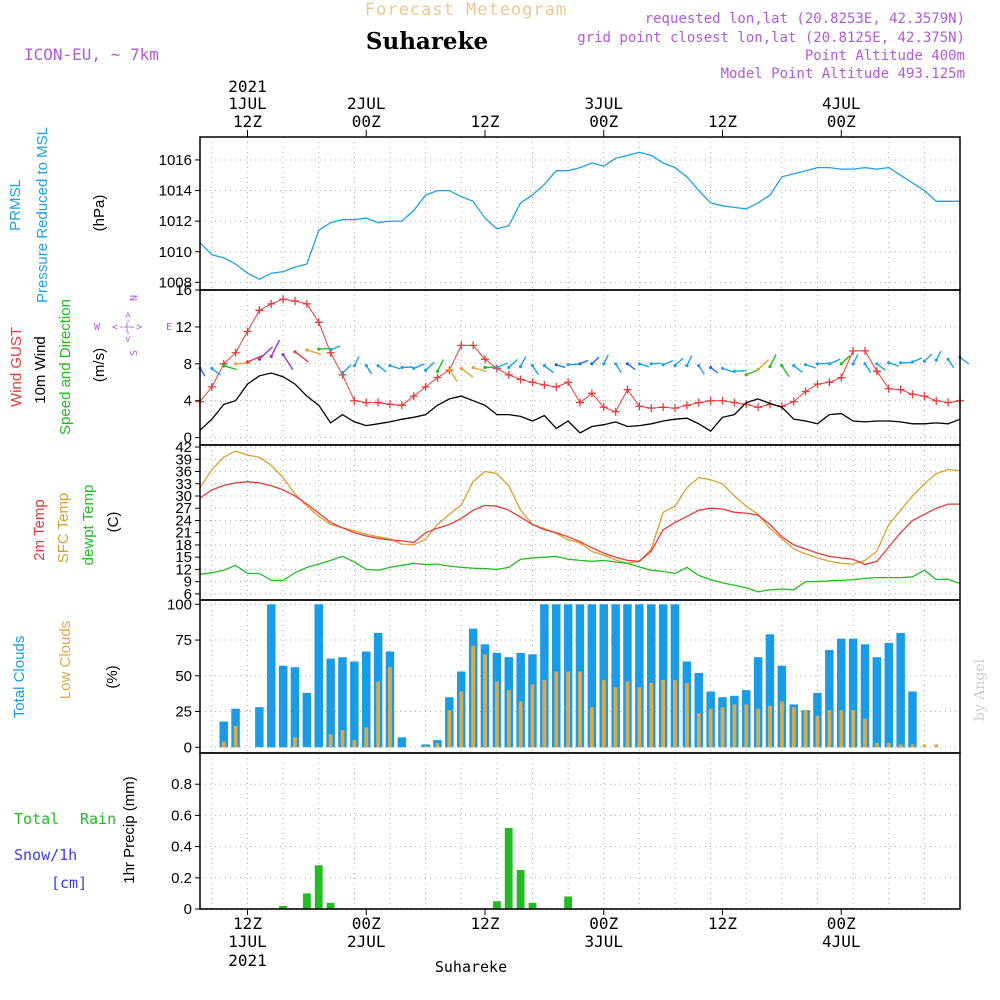 This screenshot has height=1000, width=1000. What do you see at coordinates (183, 520) in the screenshot?
I see `ytick-label-temp: 24` at bounding box center [183, 520].